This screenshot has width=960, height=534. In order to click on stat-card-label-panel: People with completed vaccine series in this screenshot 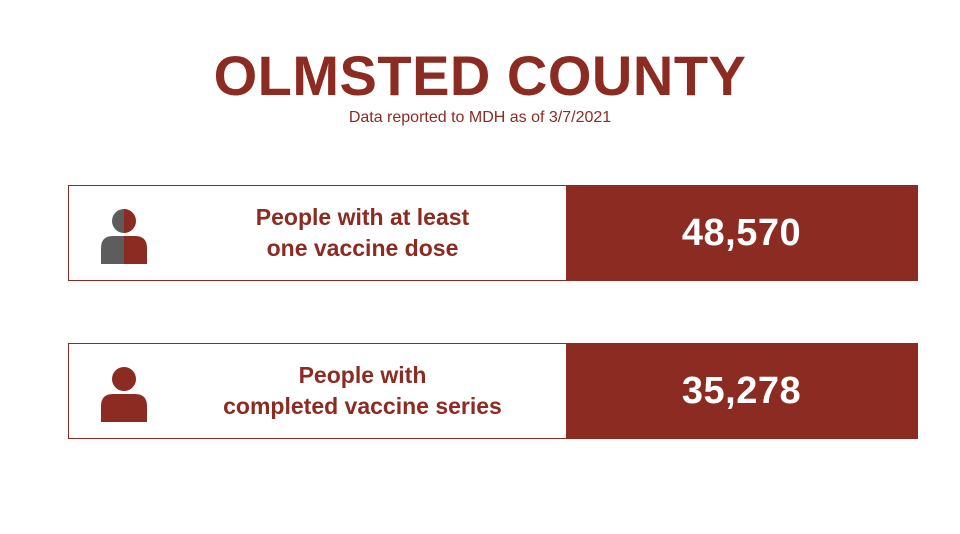, I will do `click(317, 391)`.